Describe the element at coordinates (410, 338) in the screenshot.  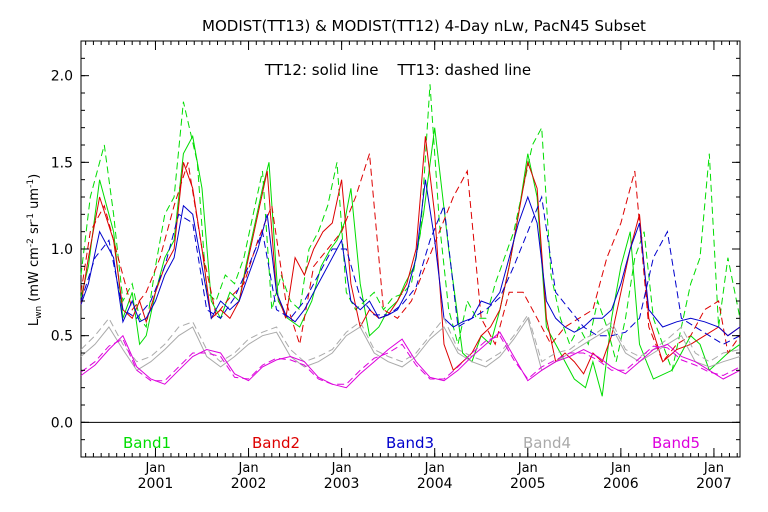
I see `series-line-band4-dashed` at that location.